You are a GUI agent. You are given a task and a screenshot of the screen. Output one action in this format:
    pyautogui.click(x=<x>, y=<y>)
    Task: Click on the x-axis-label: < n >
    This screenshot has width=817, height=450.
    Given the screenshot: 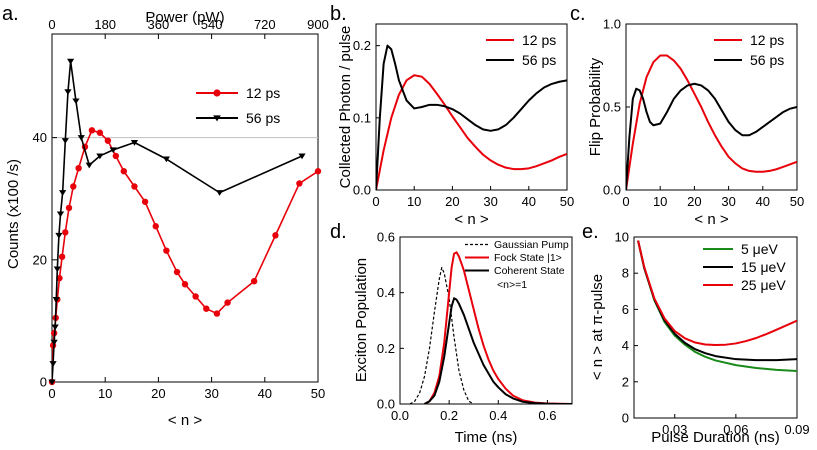 What is the action you would take?
    pyautogui.click(x=471, y=219)
    